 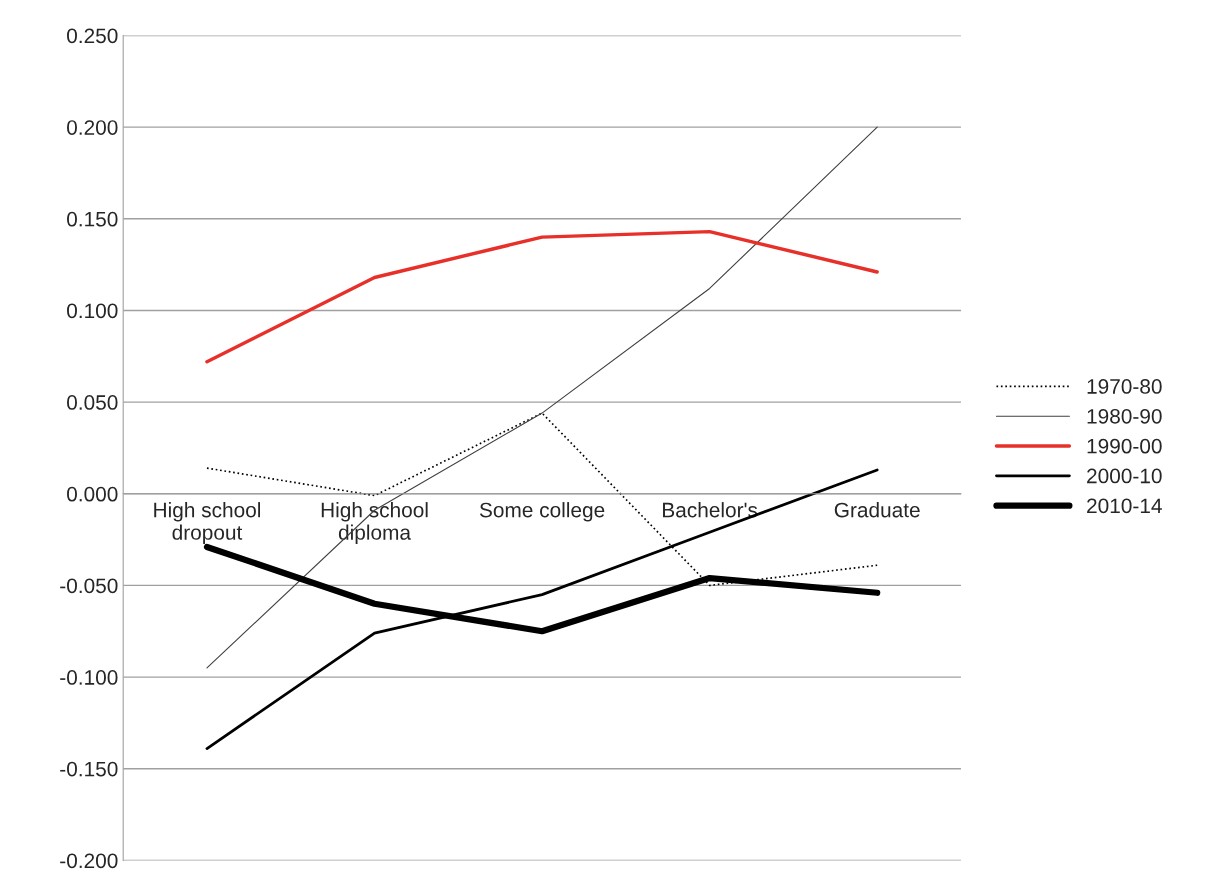 What do you see at coordinates (710, 510) in the screenshot?
I see `x-tick-label: Bachelor's` at bounding box center [710, 510].